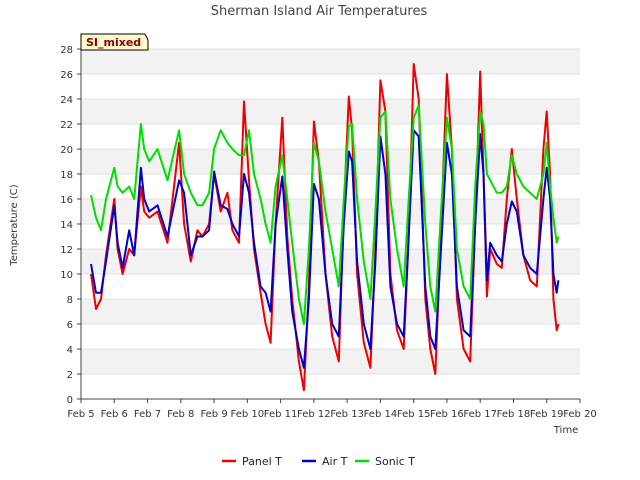 Image resolution: width=640 pixels, height=480 pixels. I want to click on y-tick-label: 4, so click(70, 350).